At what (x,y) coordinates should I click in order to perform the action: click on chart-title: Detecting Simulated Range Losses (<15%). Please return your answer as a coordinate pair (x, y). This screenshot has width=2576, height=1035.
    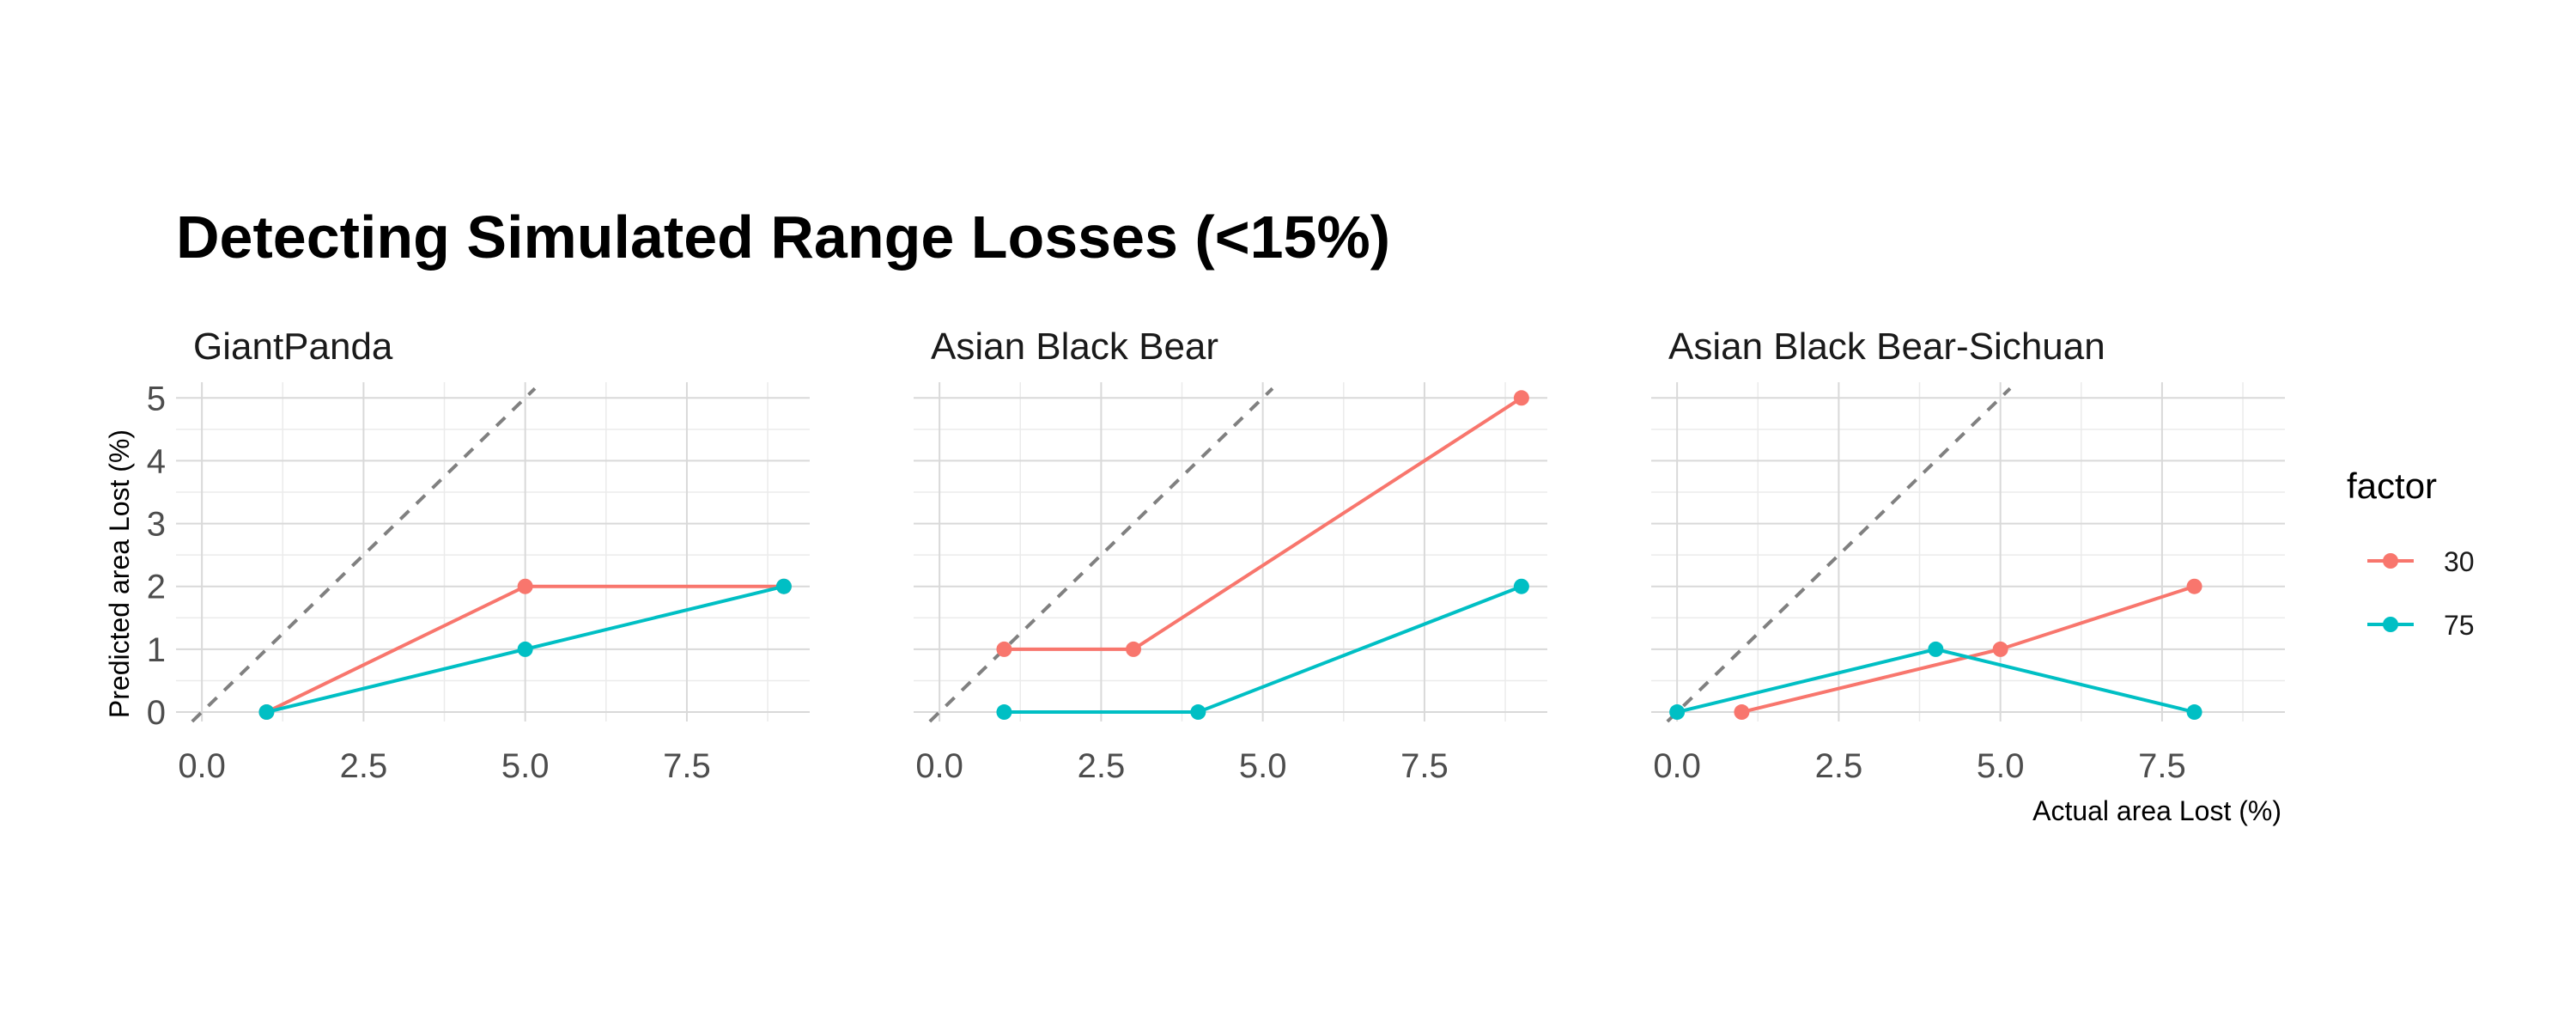
    Looking at the image, I should click on (783, 238).